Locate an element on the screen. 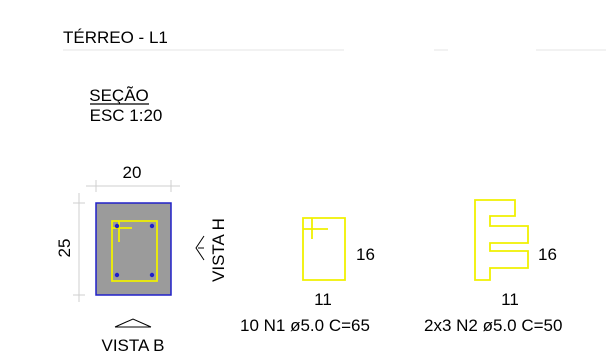  concrete-section is located at coordinates (133, 249).